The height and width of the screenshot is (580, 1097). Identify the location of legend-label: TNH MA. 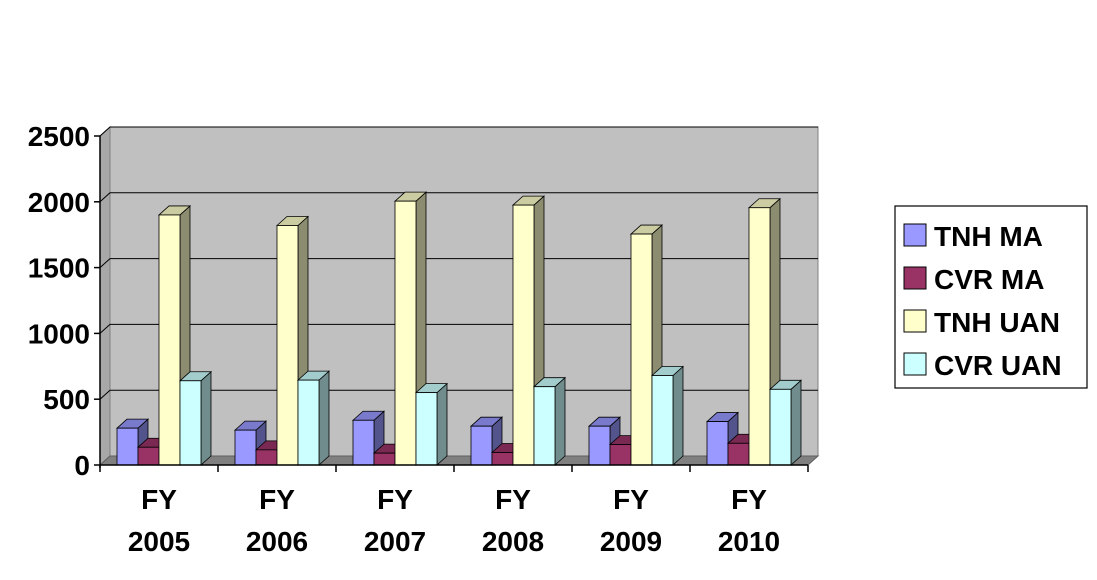
(988, 236).